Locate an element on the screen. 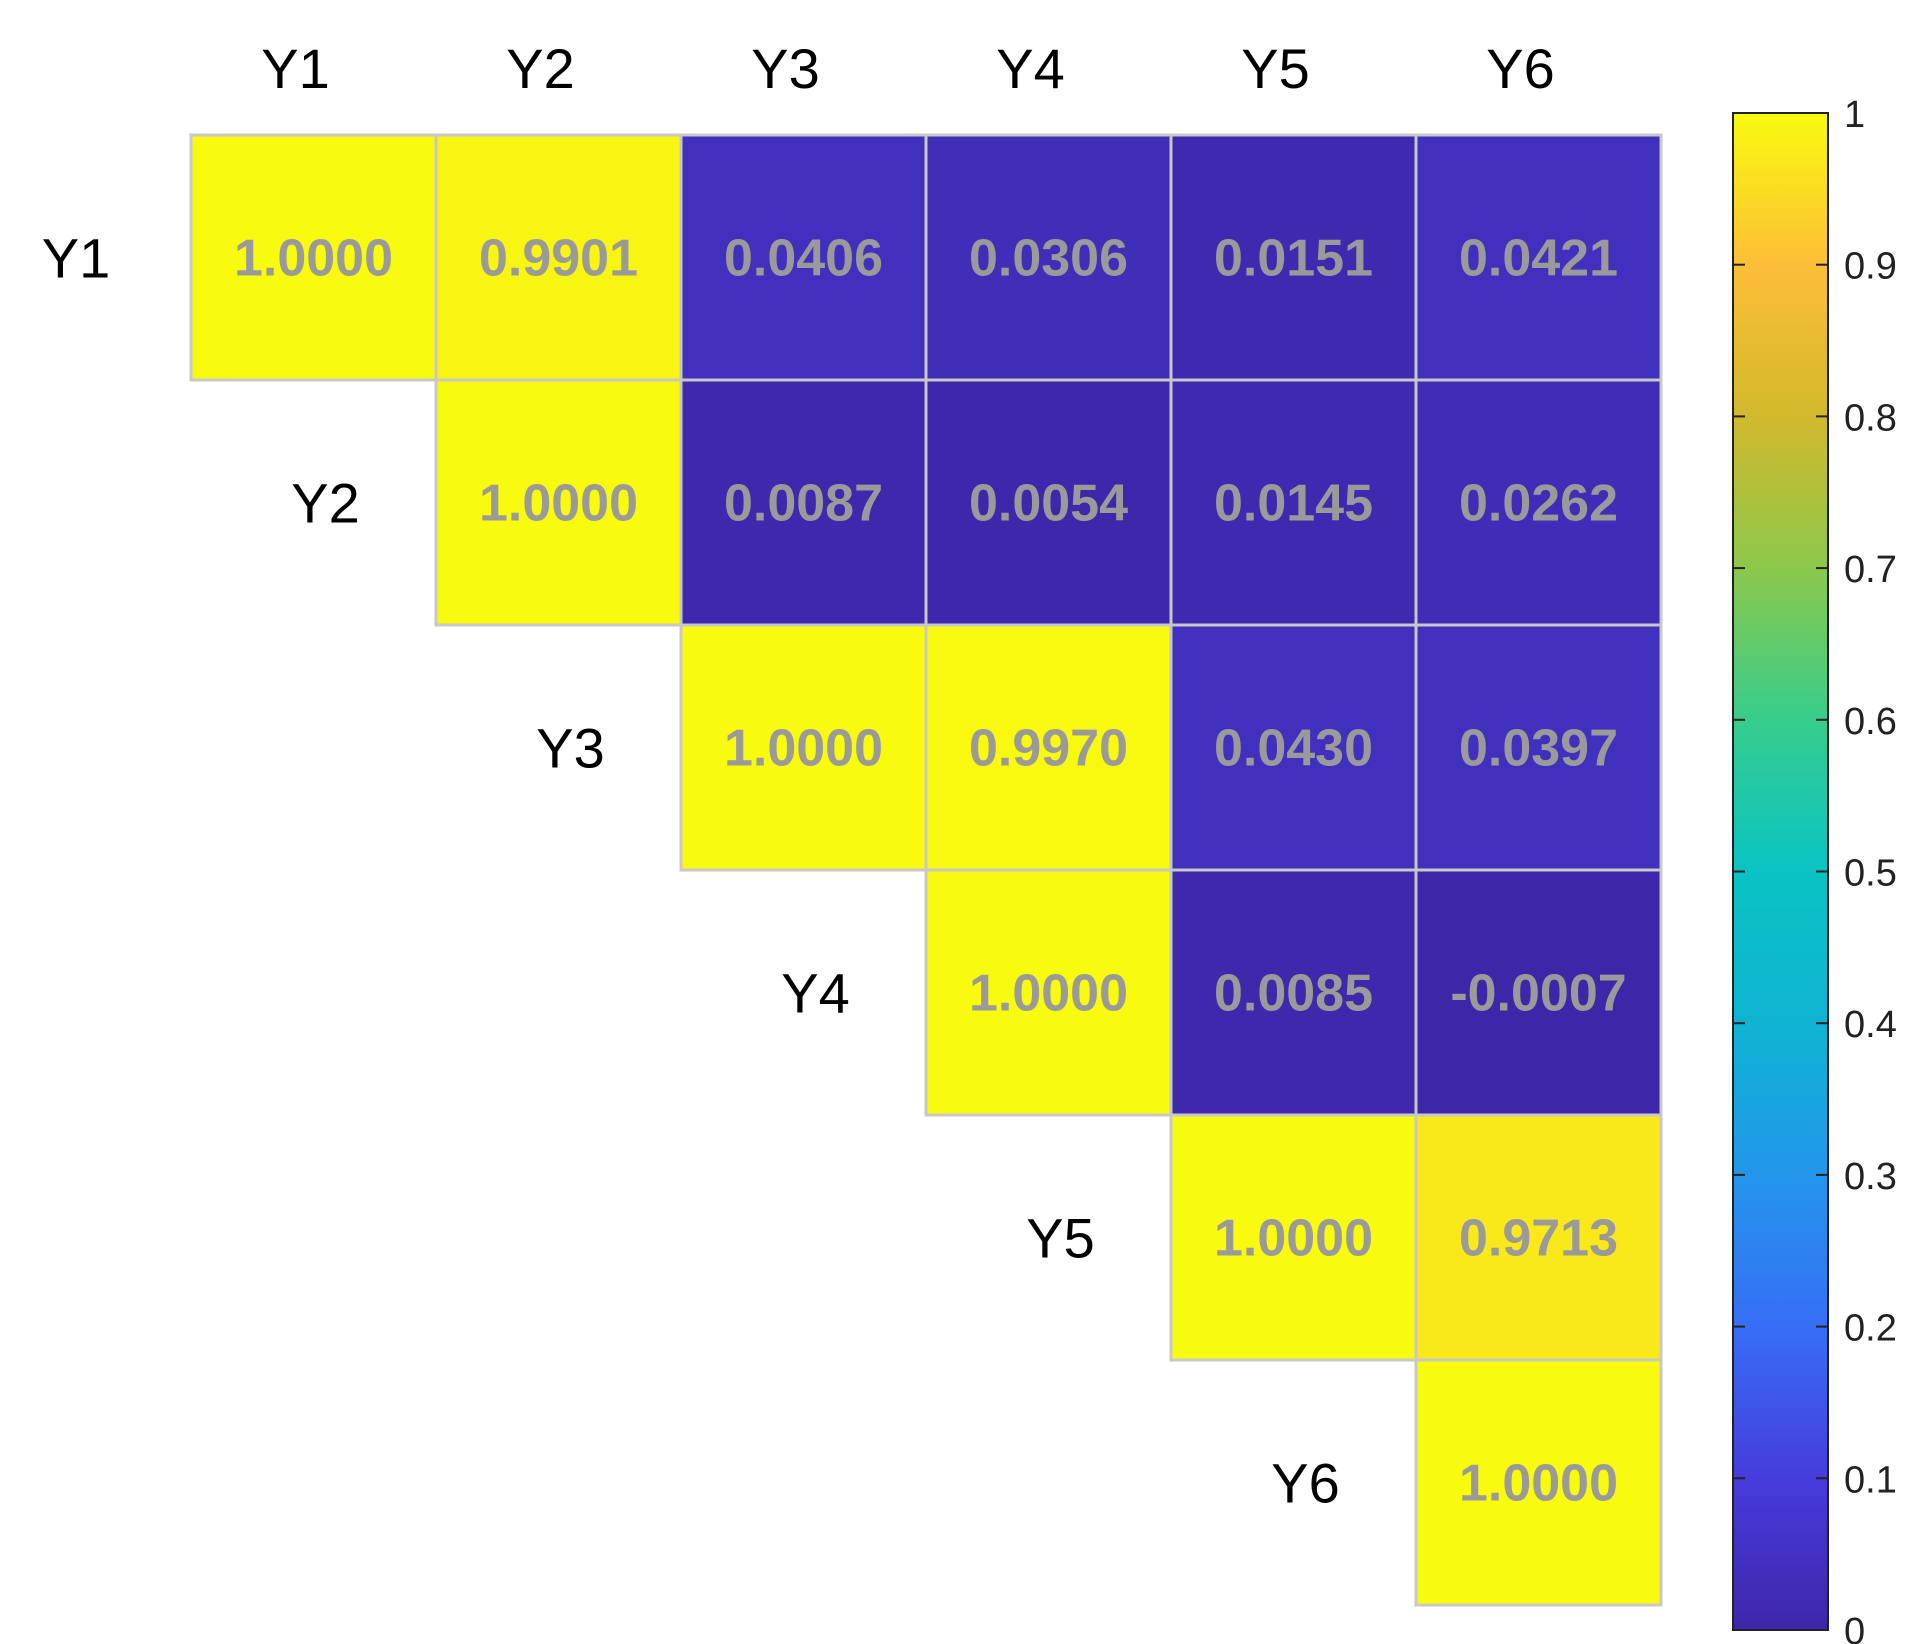  cell-r3-c6 is located at coordinates (1538, 747).